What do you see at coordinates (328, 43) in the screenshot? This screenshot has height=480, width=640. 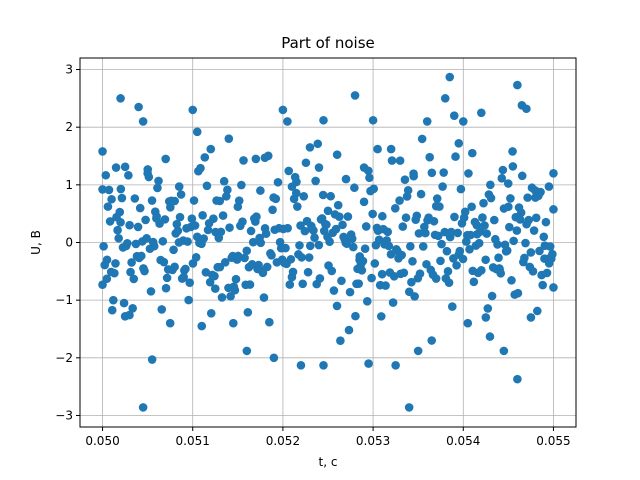 I see `chart-title: Part of noise` at bounding box center [328, 43].